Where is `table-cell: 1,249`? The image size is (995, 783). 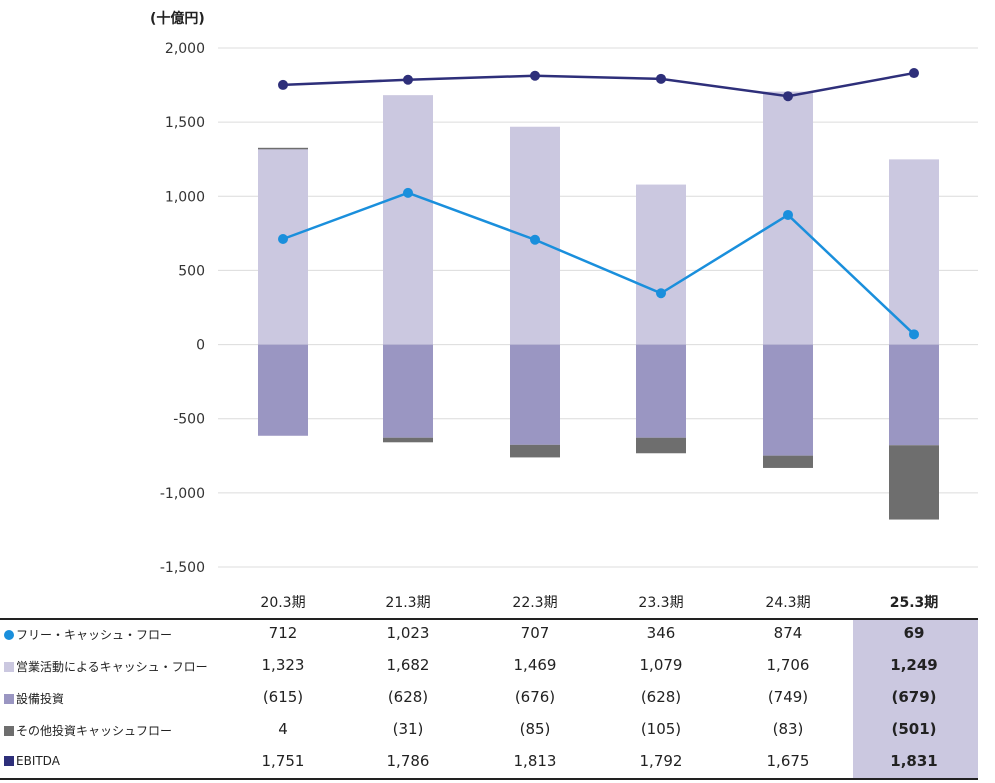
table-cell: 1,249 is located at coordinates (914, 665).